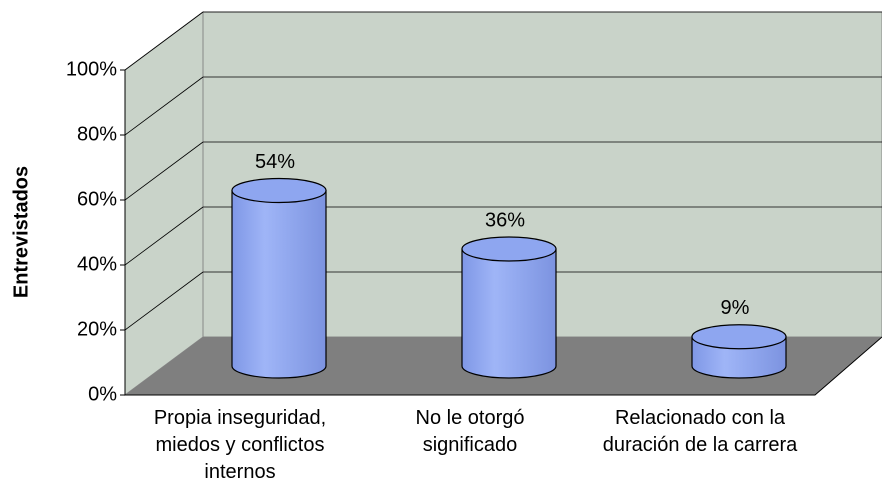 The image size is (882, 496). I want to click on value-label: 36%, so click(505, 220).